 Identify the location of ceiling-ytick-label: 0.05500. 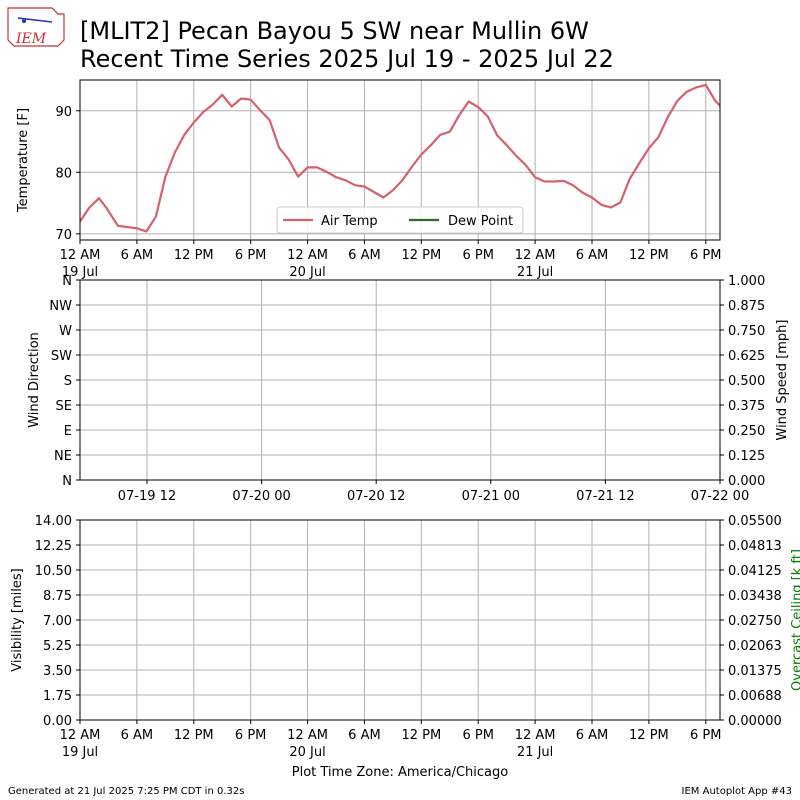
(755, 521).